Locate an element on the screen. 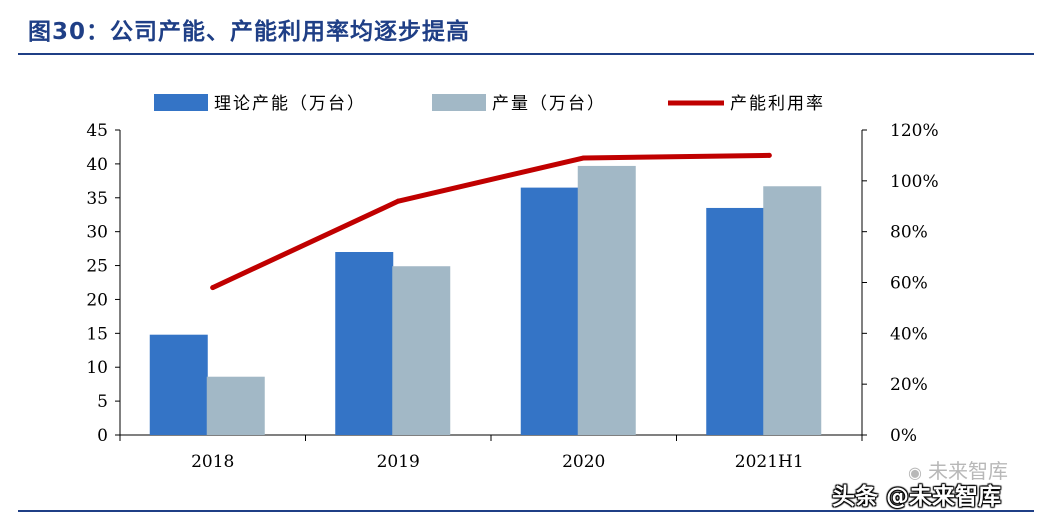 Image resolution: width=1044 pixels, height=518 pixels. watermark-text: 未来智库 is located at coordinates (967, 471).